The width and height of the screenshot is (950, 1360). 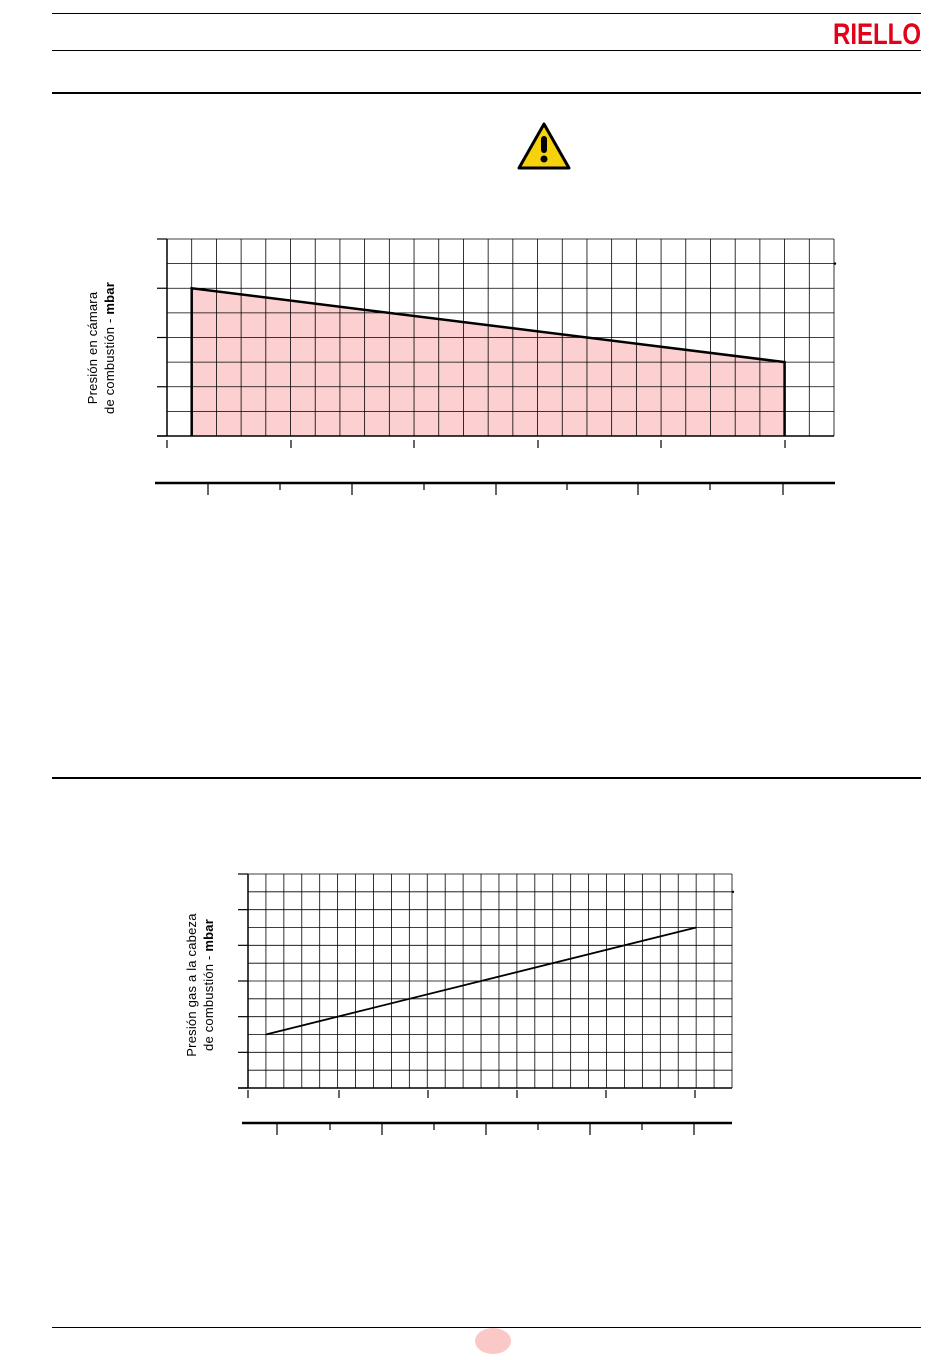 I want to click on riello-logo: RIELLO, so click(x=877, y=33).